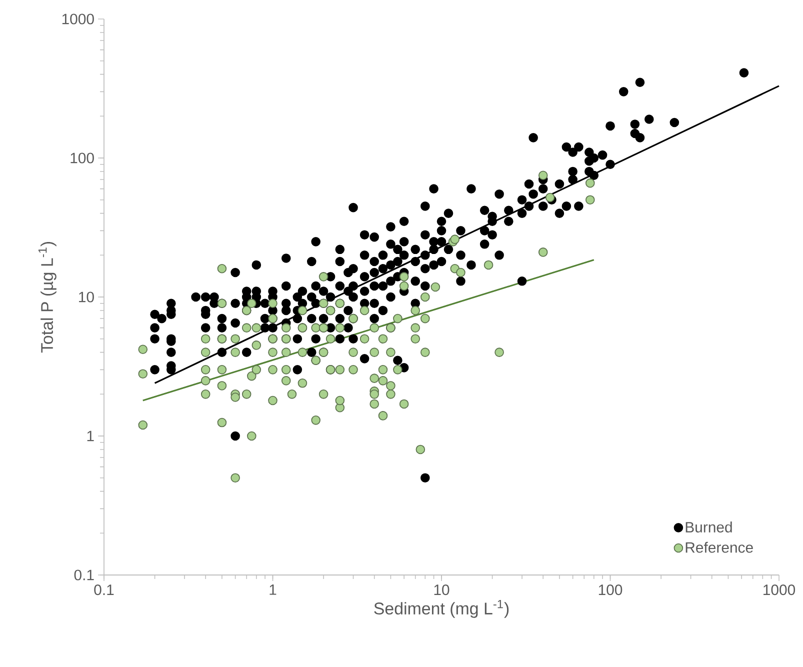  What do you see at coordinates (780, 590) in the screenshot?
I see `x-tick-label: 1000` at bounding box center [780, 590].